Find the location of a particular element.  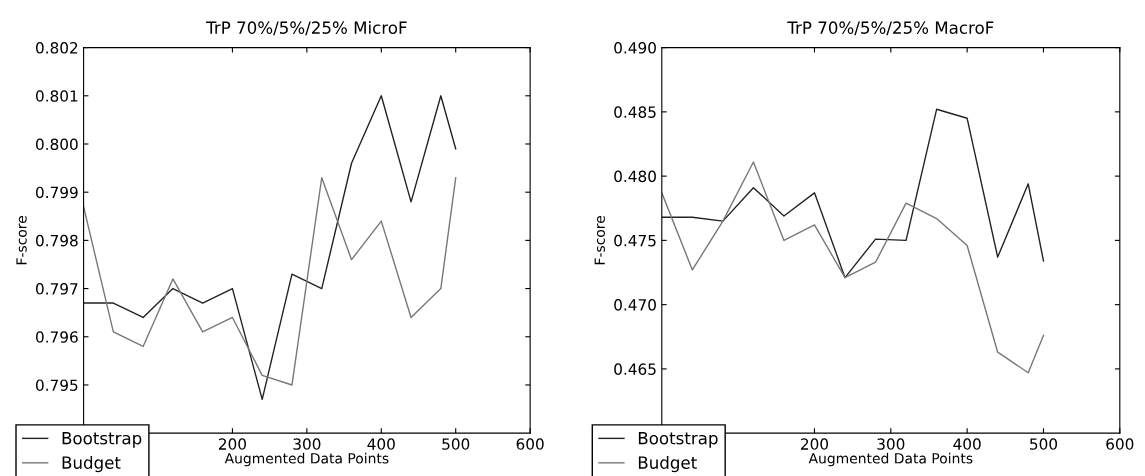

y-tick-label: 0.485 is located at coordinates (635, 112).